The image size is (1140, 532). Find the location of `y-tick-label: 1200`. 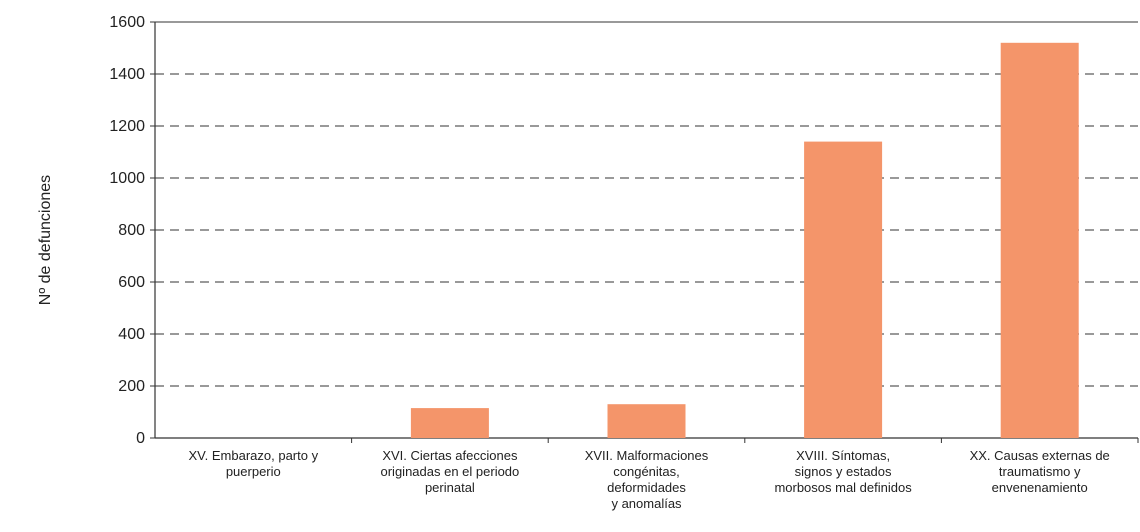

y-tick-label: 1200 is located at coordinates (127, 126).